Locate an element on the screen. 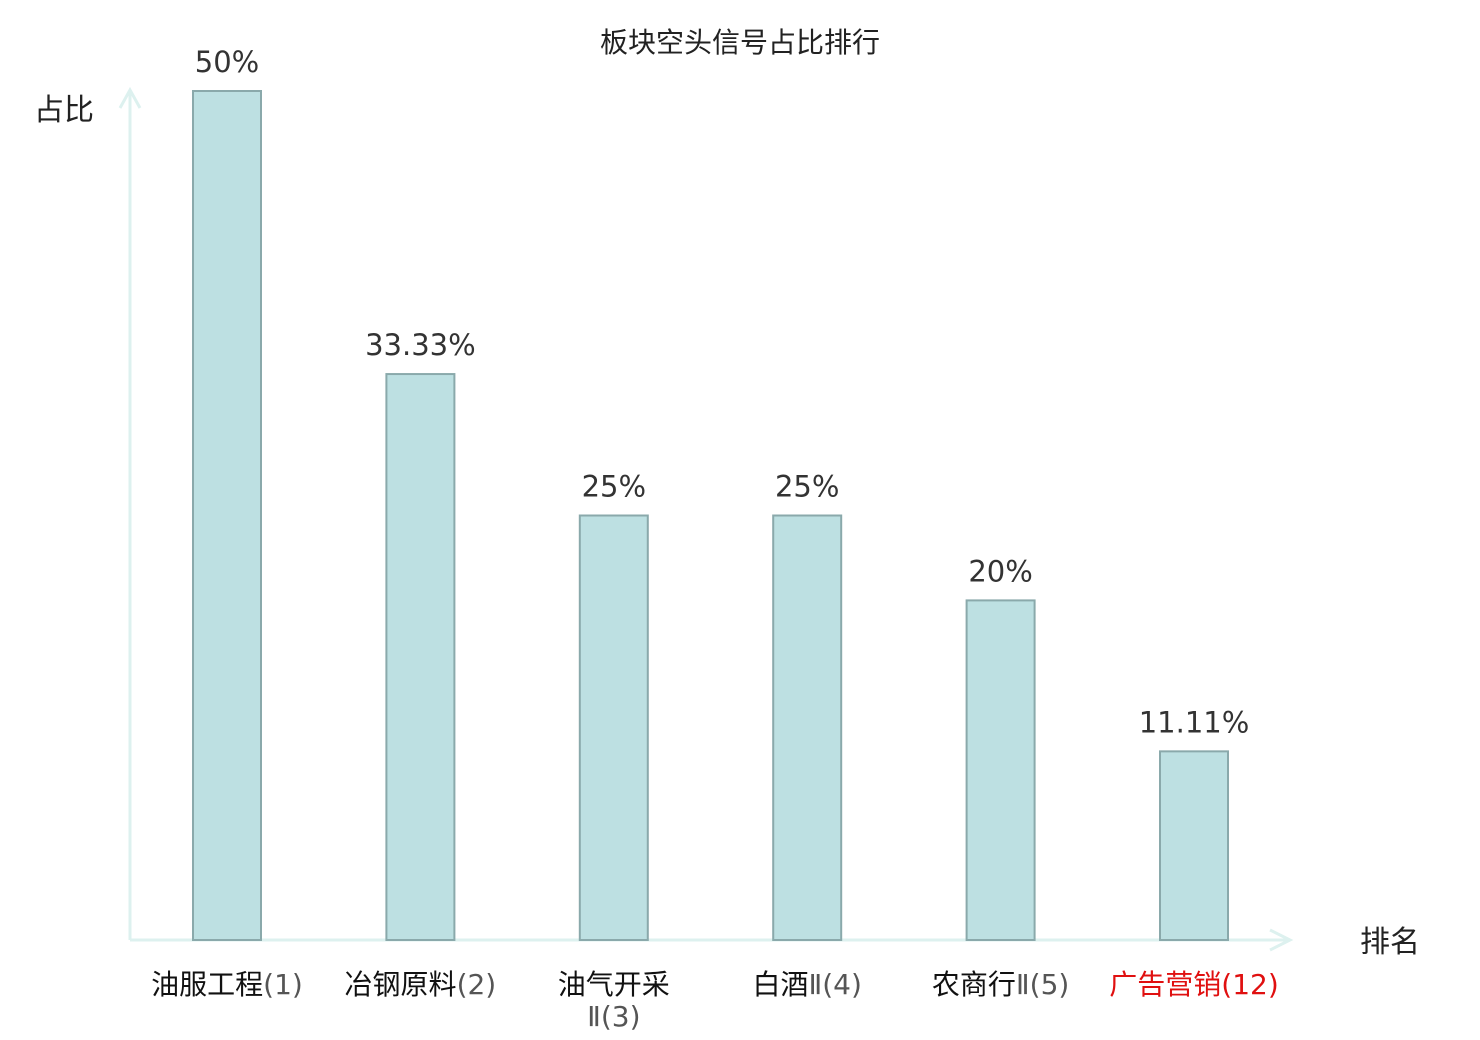 The image size is (1480, 1040). value-label-3: 25% is located at coordinates (614, 487).